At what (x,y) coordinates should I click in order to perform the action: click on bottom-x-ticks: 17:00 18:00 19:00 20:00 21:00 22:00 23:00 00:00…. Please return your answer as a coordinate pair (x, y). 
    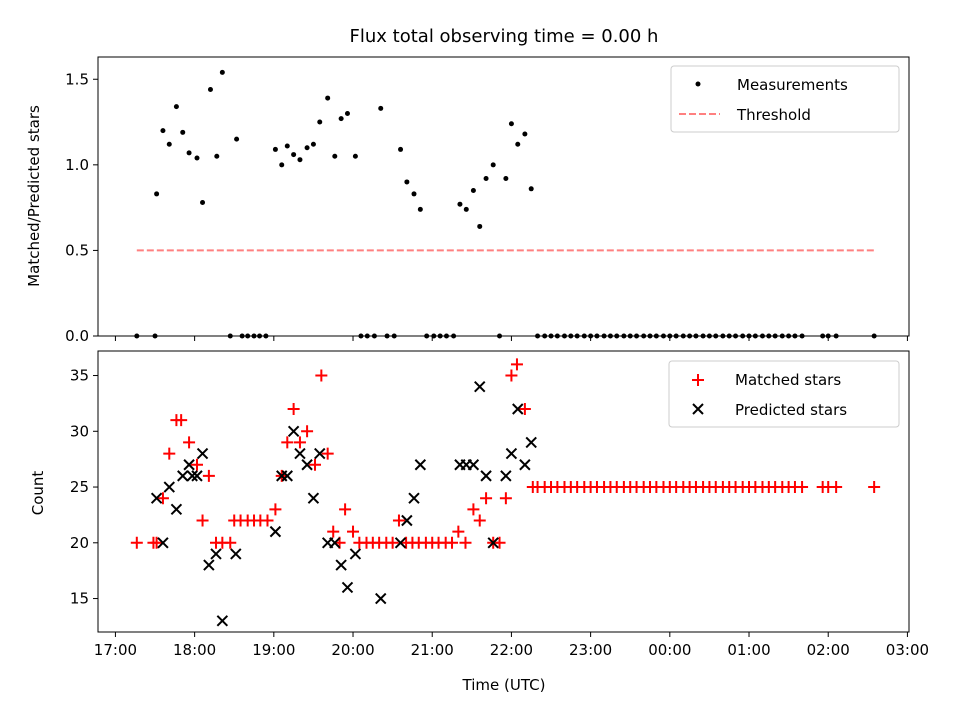
    Looking at the image, I should click on (511, 645).